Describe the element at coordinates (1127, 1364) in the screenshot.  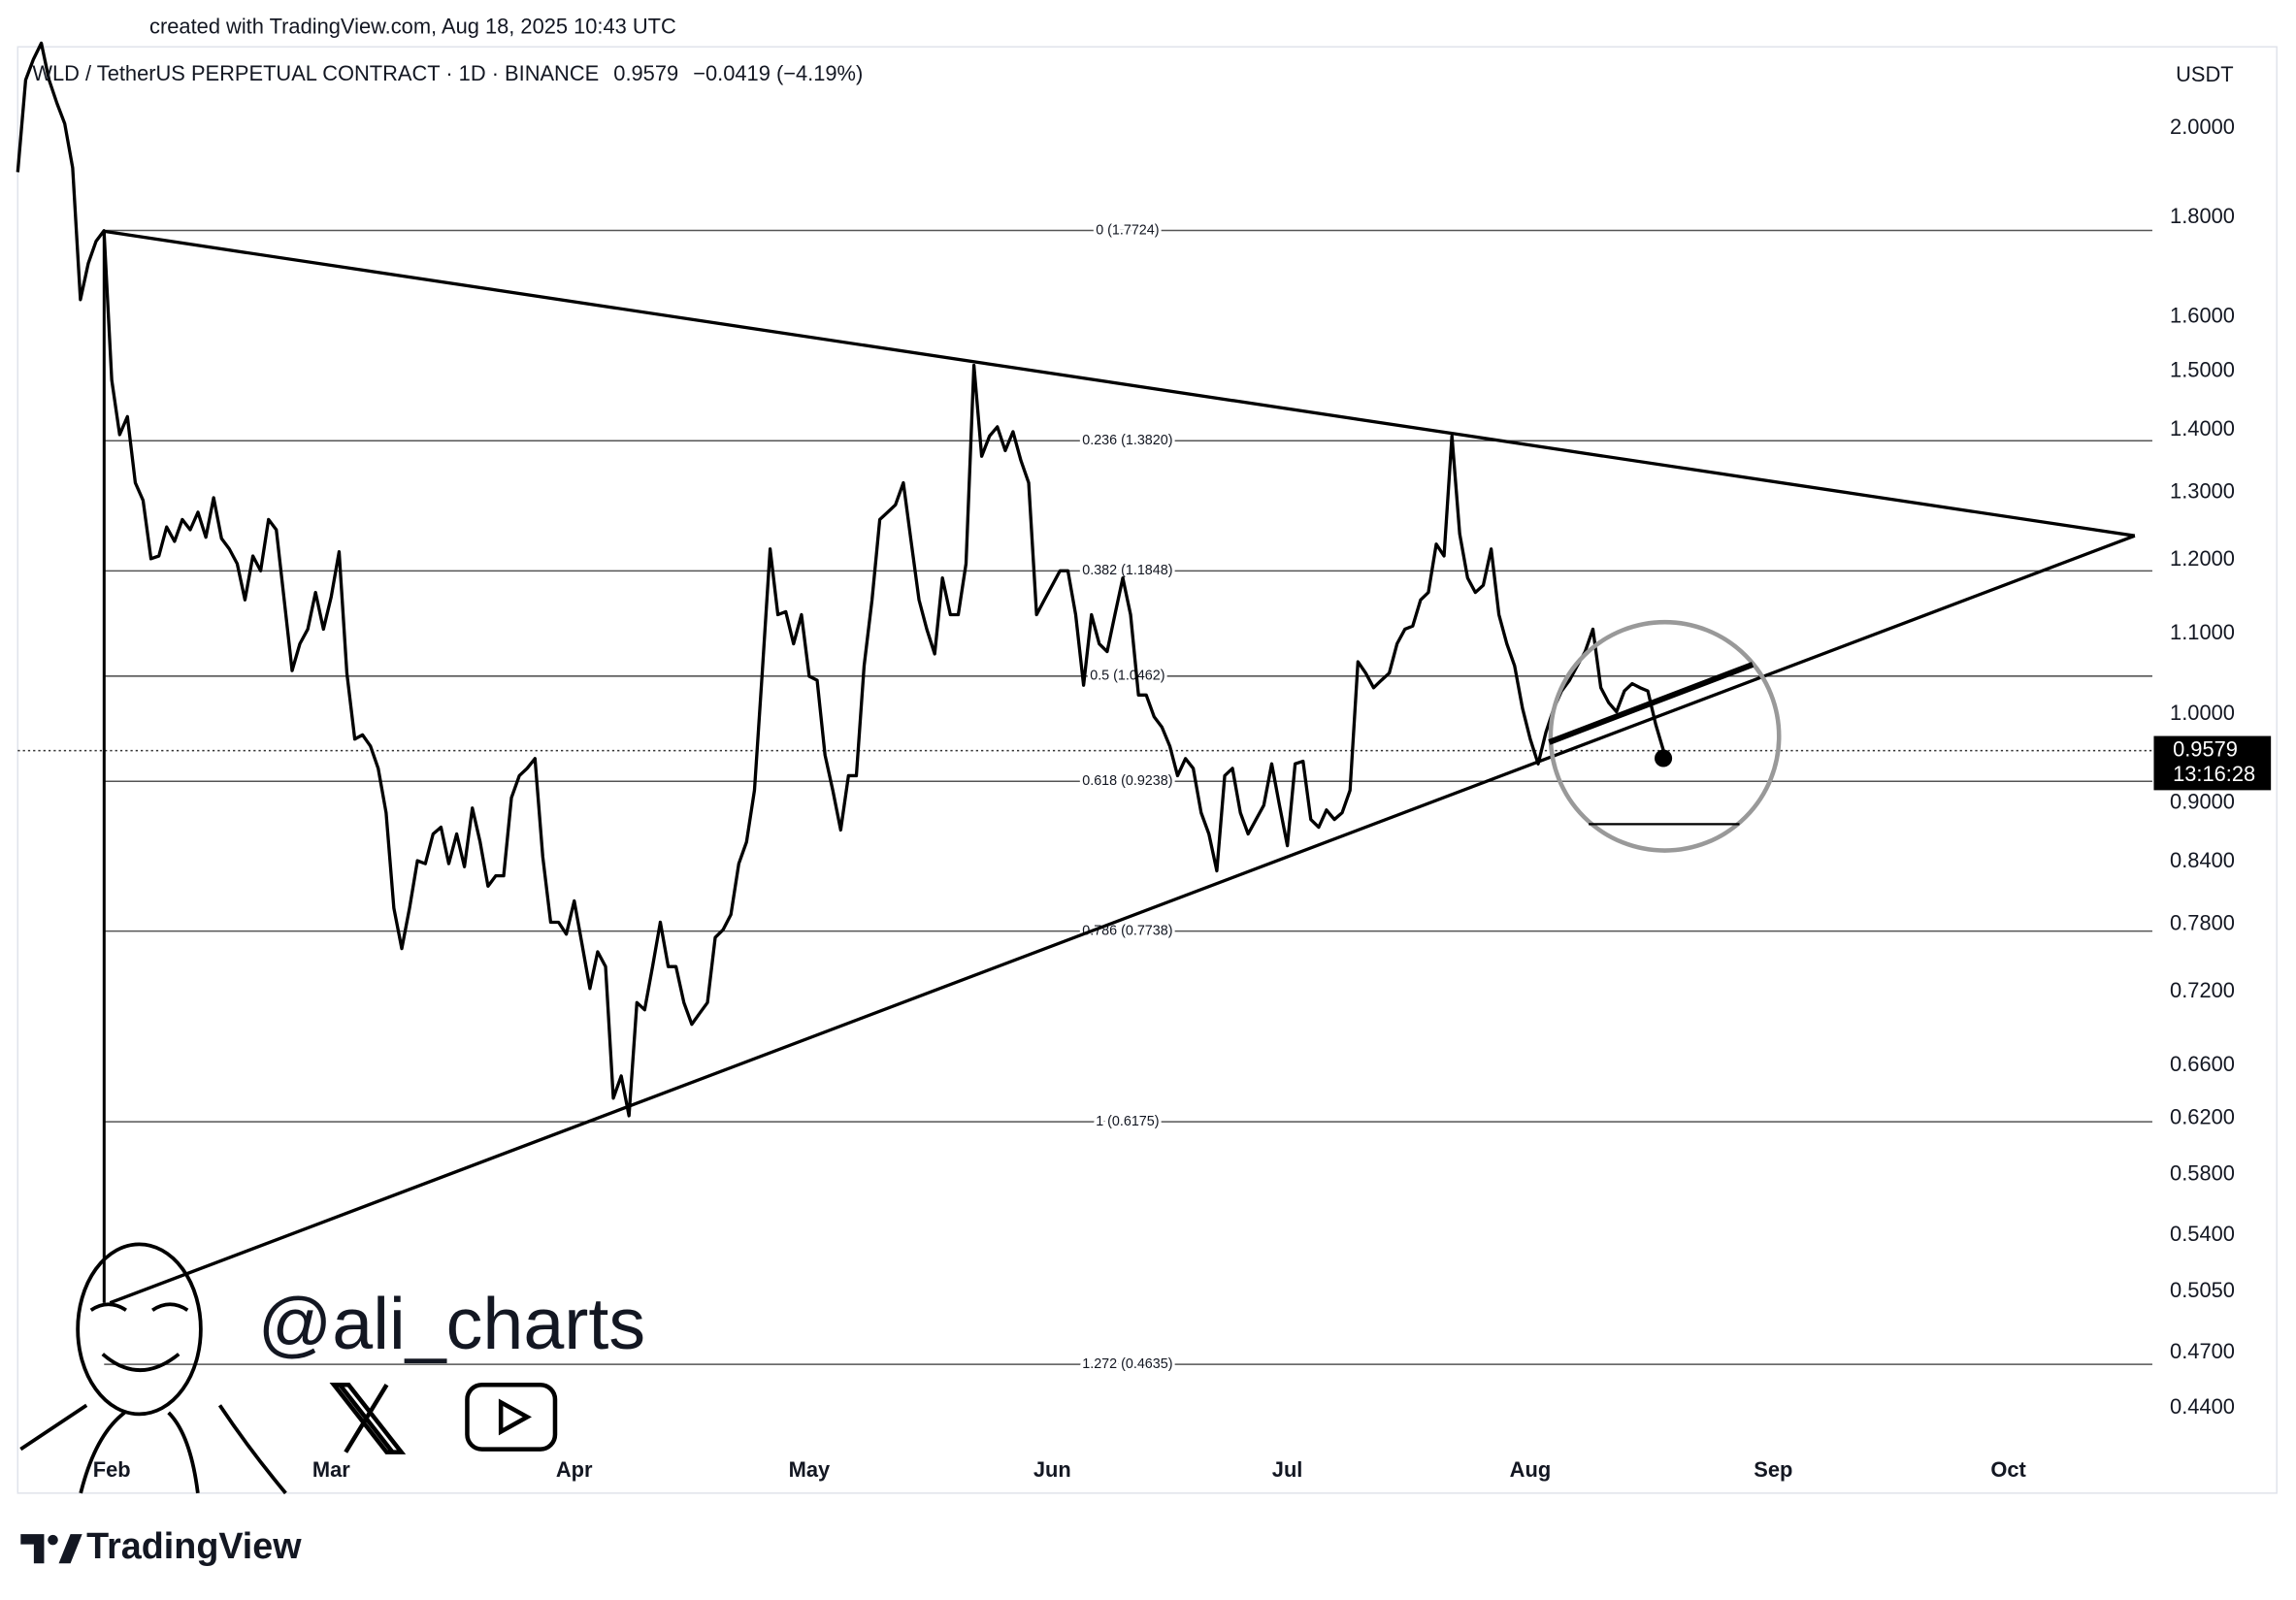
I see `fib-level-label: 1.272 (0.4635)` at that location.